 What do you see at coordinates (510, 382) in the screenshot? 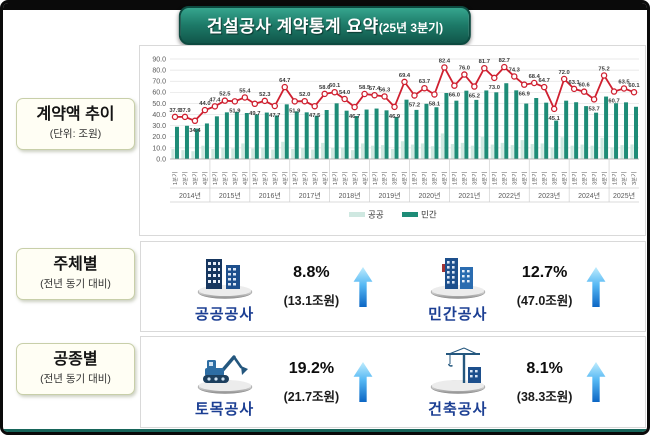
I see `stat-building-works: 건축공사 8.1% (38.3조원)` at bounding box center [510, 382].